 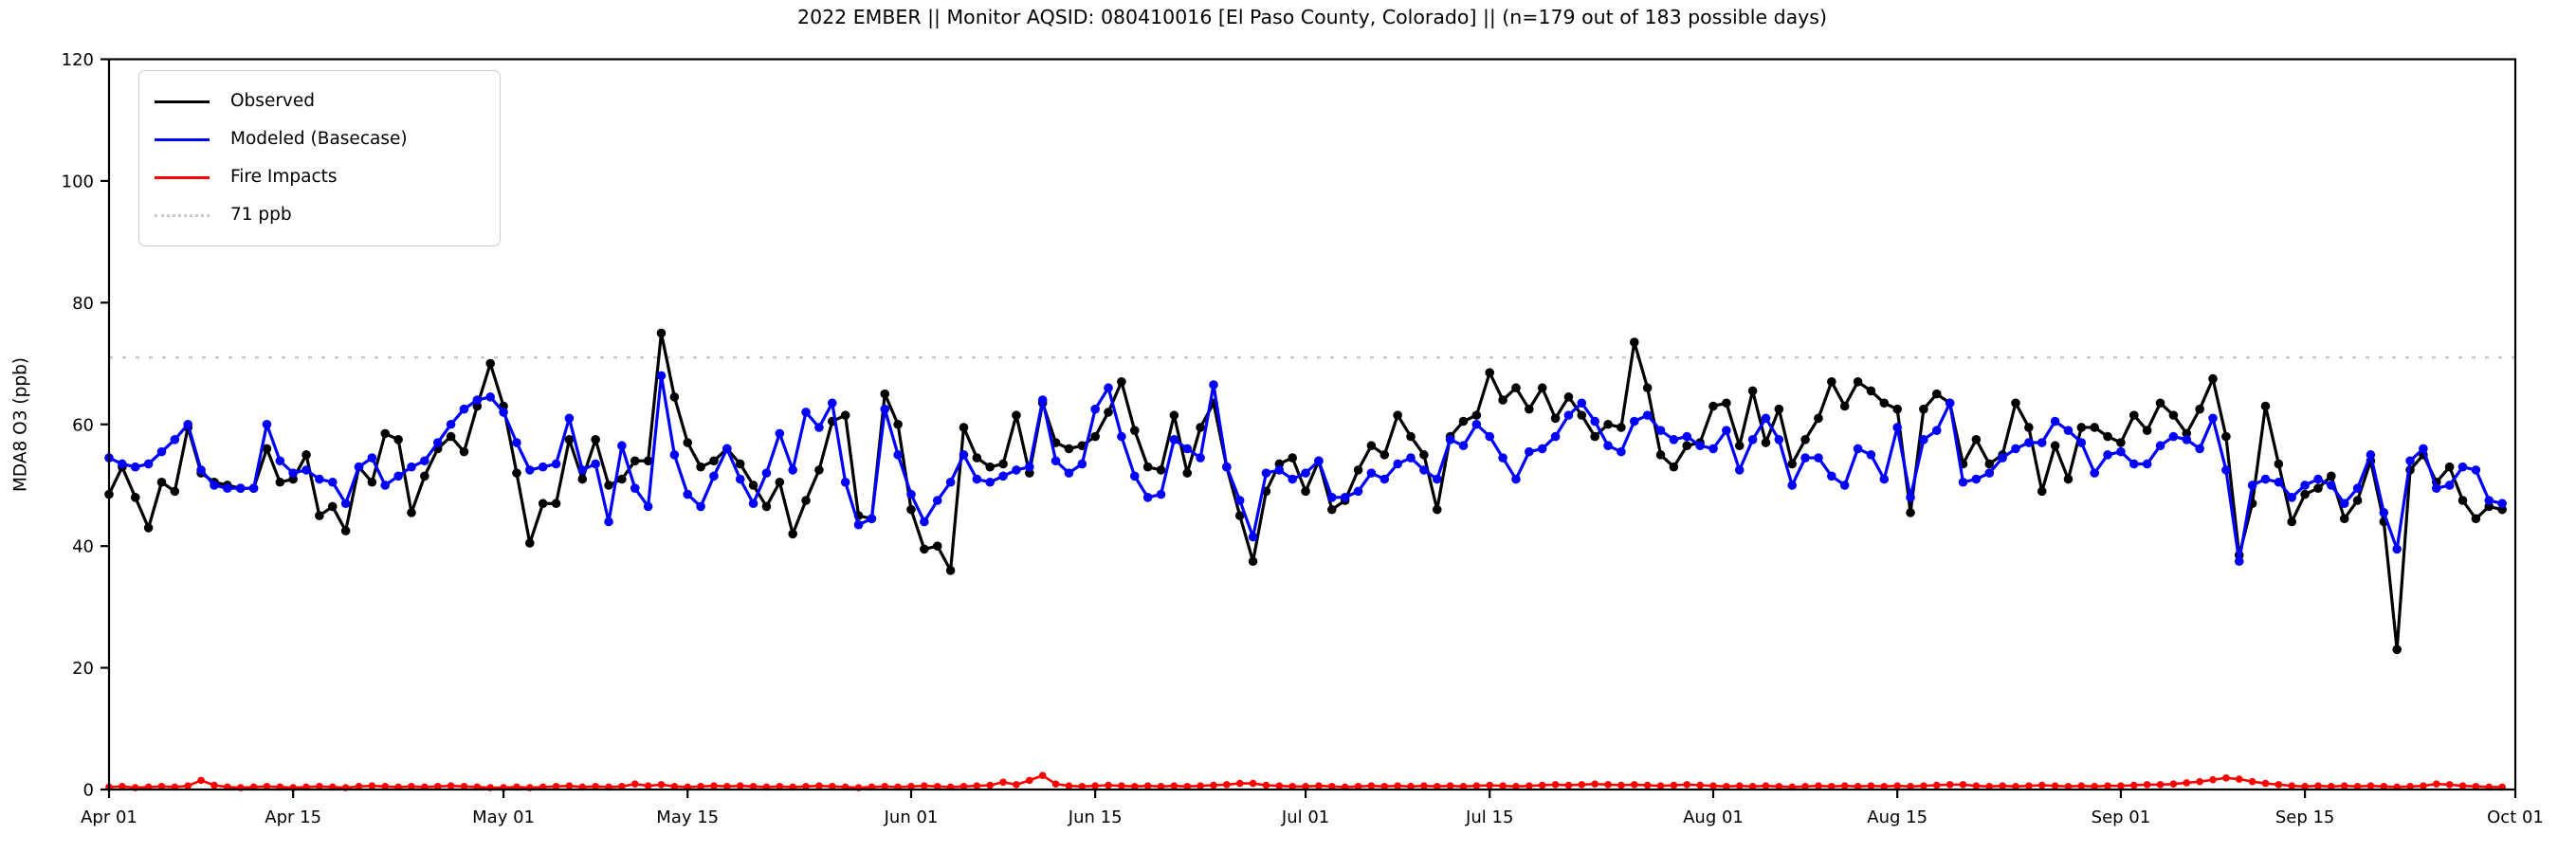 What do you see at coordinates (687, 817) in the screenshot?
I see `x-tick-label: May 15` at bounding box center [687, 817].